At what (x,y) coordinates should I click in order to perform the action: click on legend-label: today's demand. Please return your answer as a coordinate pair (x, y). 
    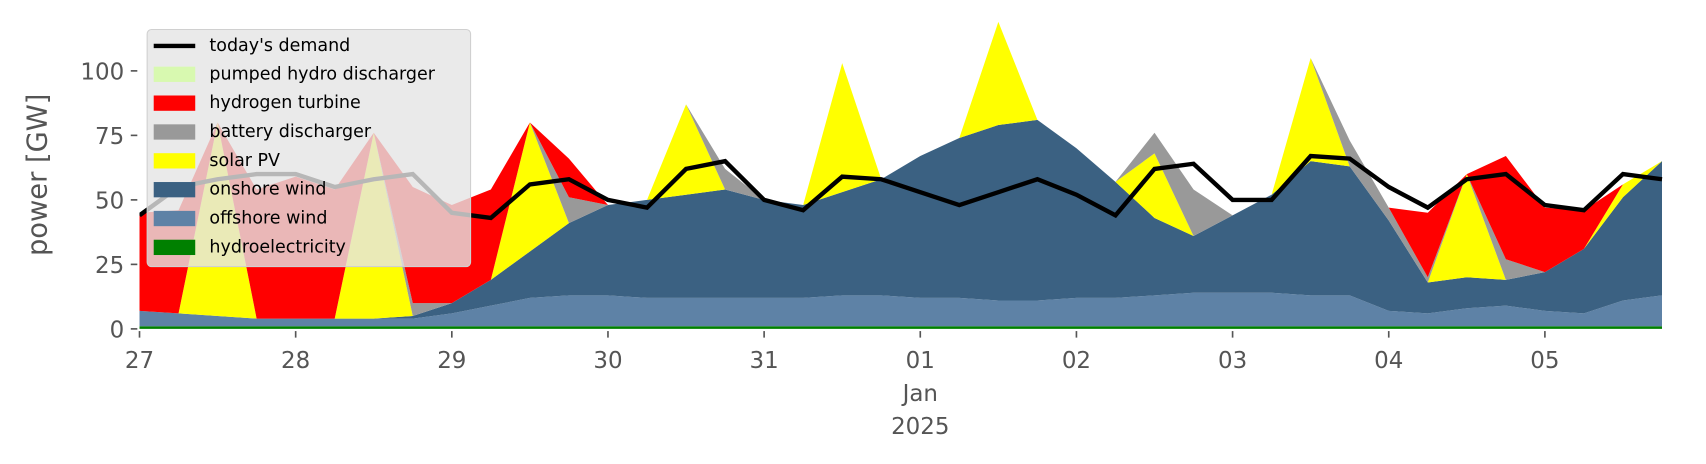
    Looking at the image, I should click on (279, 46).